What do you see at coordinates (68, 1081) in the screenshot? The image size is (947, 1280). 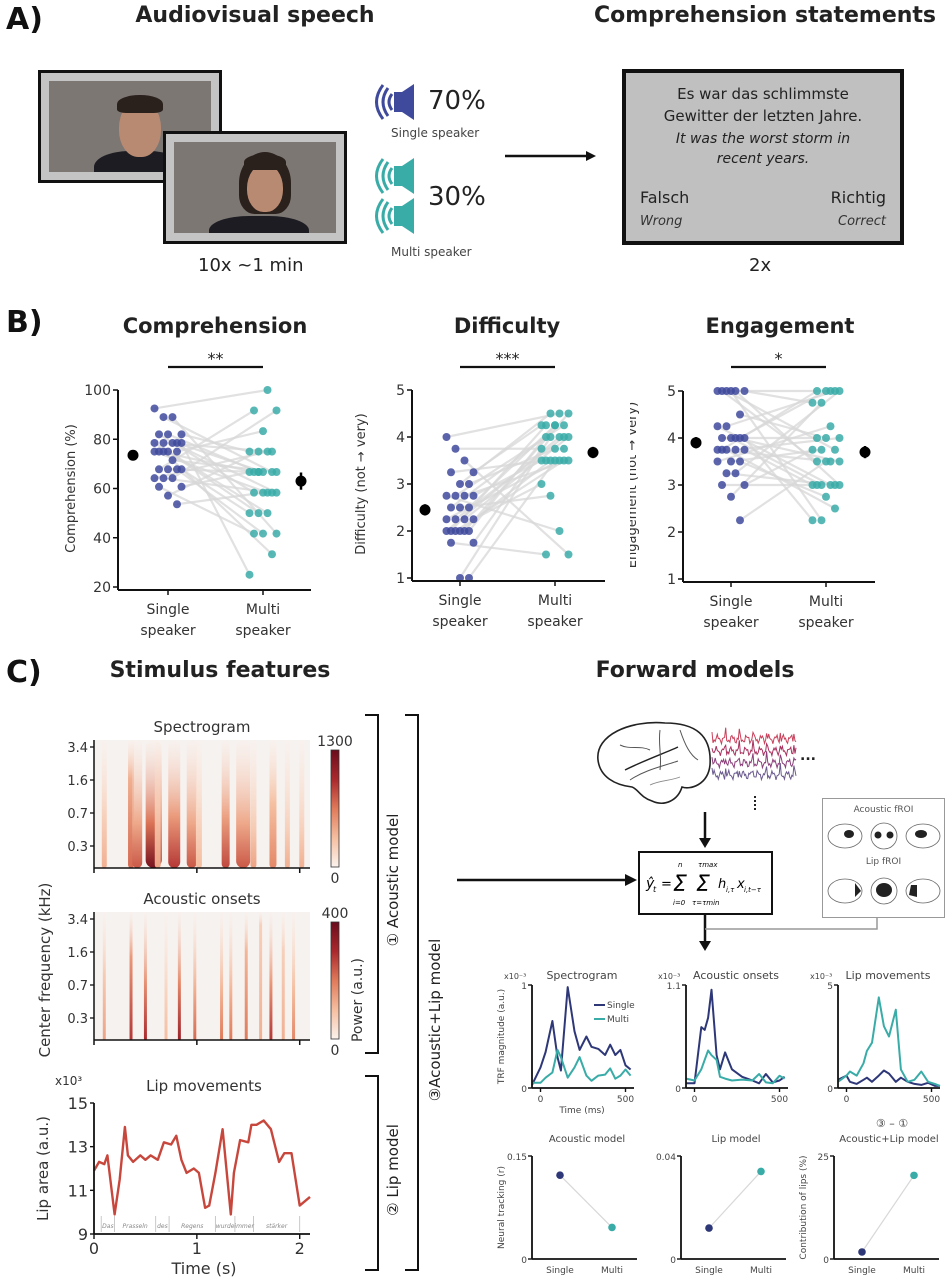 I see `y-multiplier-label: x10³` at bounding box center [68, 1081].